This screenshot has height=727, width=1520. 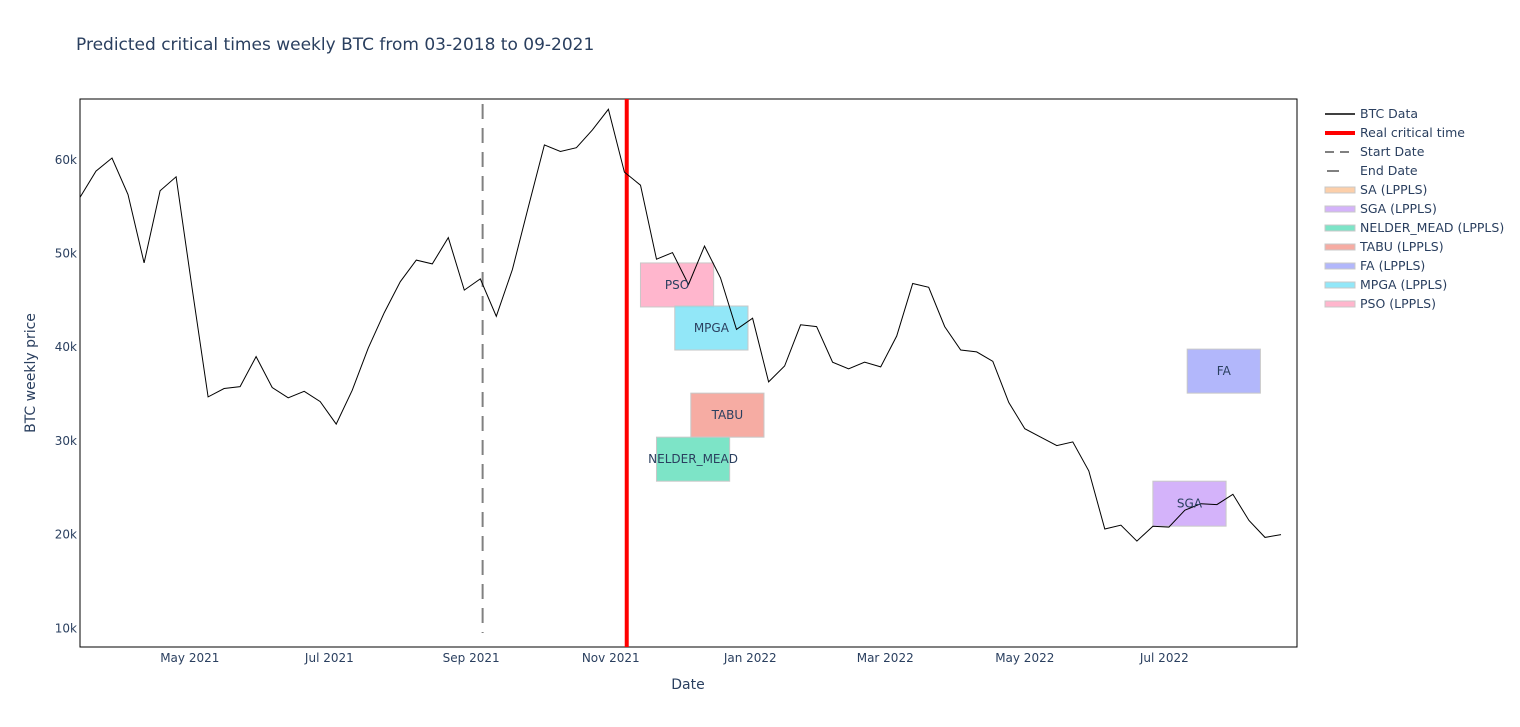 What do you see at coordinates (66, 394) in the screenshot?
I see `y-axis: 10k 20k 30k 40k 50k 60k` at bounding box center [66, 394].